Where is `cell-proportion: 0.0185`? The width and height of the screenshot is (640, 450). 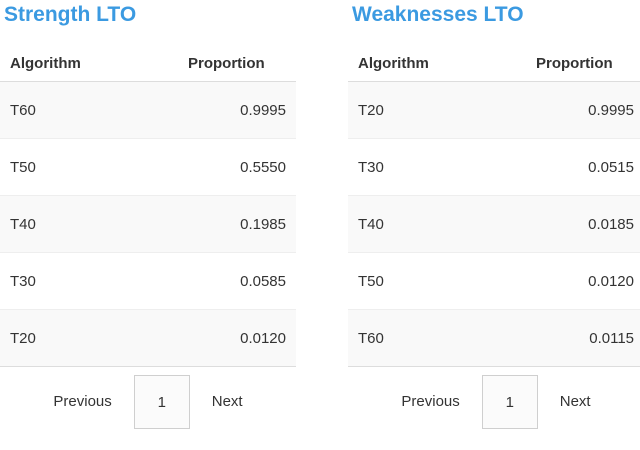 cell-proportion: 0.0185 is located at coordinates (583, 224).